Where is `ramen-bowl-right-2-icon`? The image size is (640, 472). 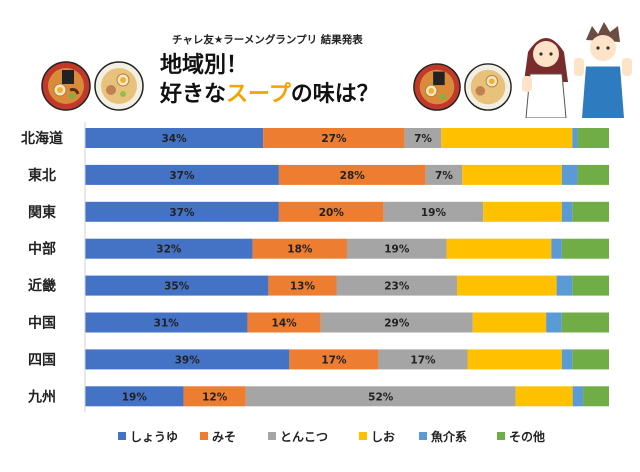 ramen-bowl-right-2-icon is located at coordinates (488, 87).